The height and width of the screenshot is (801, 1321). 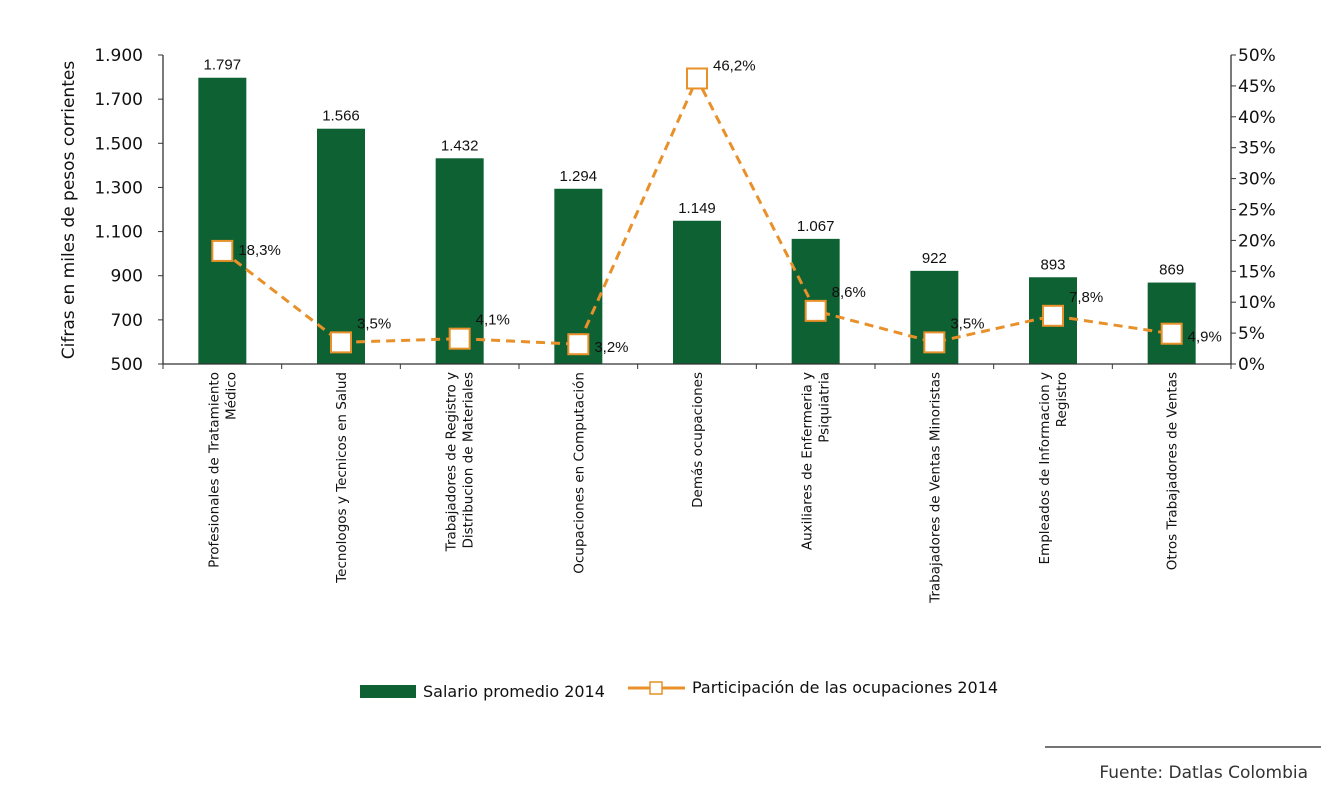 I want to click on category-label: Trabajadores de Ventas Minoristas, so click(x=935, y=488).